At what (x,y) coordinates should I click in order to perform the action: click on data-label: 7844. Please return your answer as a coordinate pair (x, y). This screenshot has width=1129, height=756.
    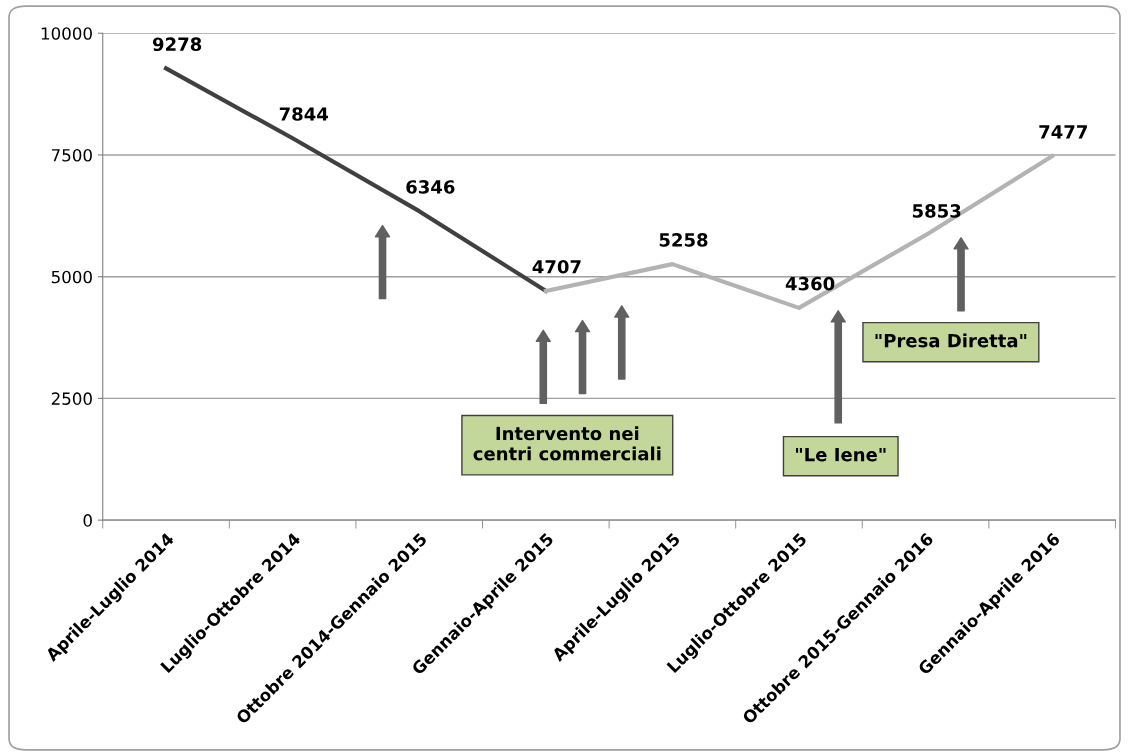
    Looking at the image, I should click on (304, 114).